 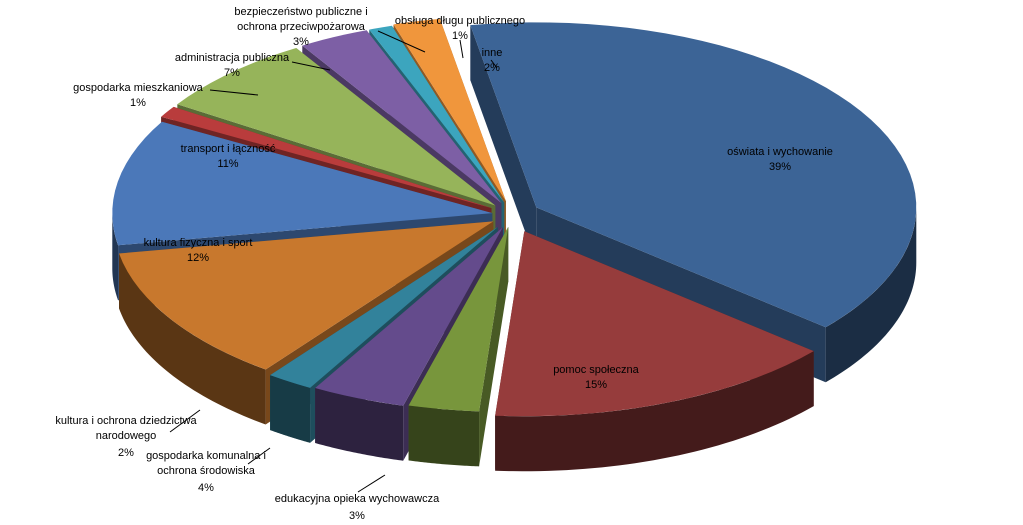 I want to click on slice-value-9: 3%, so click(x=301, y=42).